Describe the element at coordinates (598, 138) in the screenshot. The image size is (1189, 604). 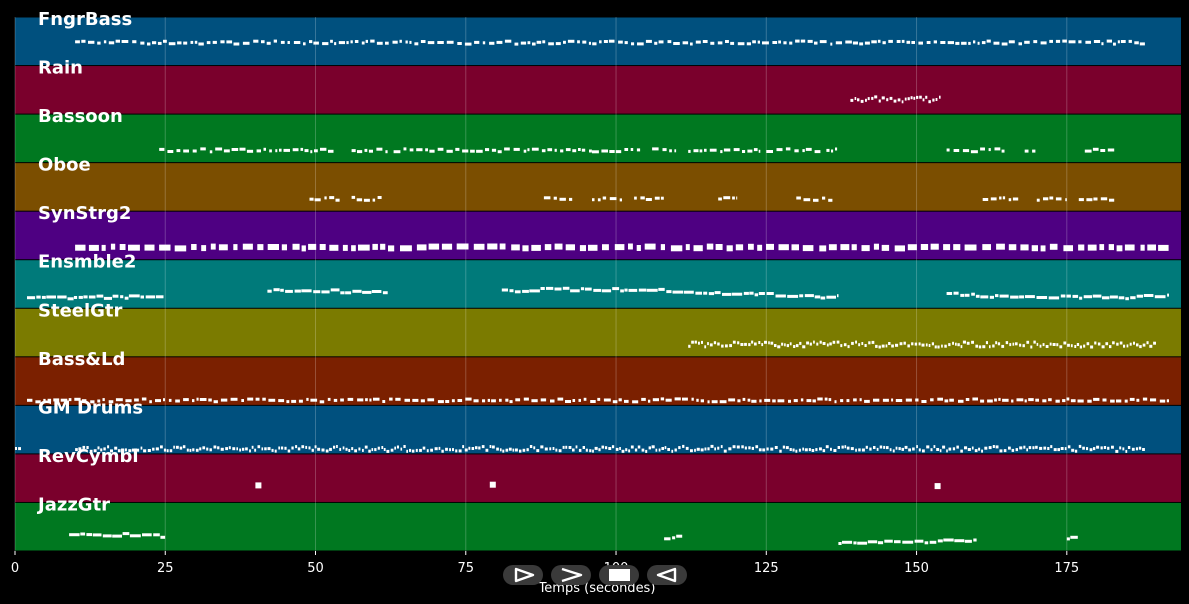
I see `track-band` at that location.